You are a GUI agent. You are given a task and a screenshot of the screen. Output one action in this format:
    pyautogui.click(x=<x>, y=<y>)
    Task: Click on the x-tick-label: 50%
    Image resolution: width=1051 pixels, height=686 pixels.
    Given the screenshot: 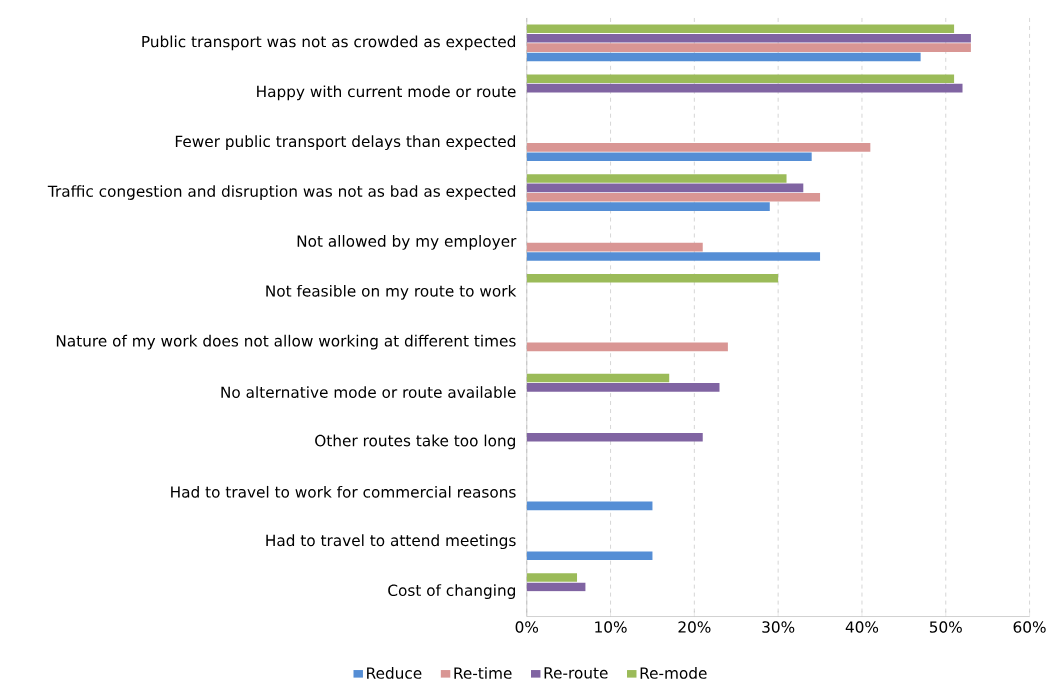 What is the action you would take?
    pyautogui.click(x=945, y=627)
    